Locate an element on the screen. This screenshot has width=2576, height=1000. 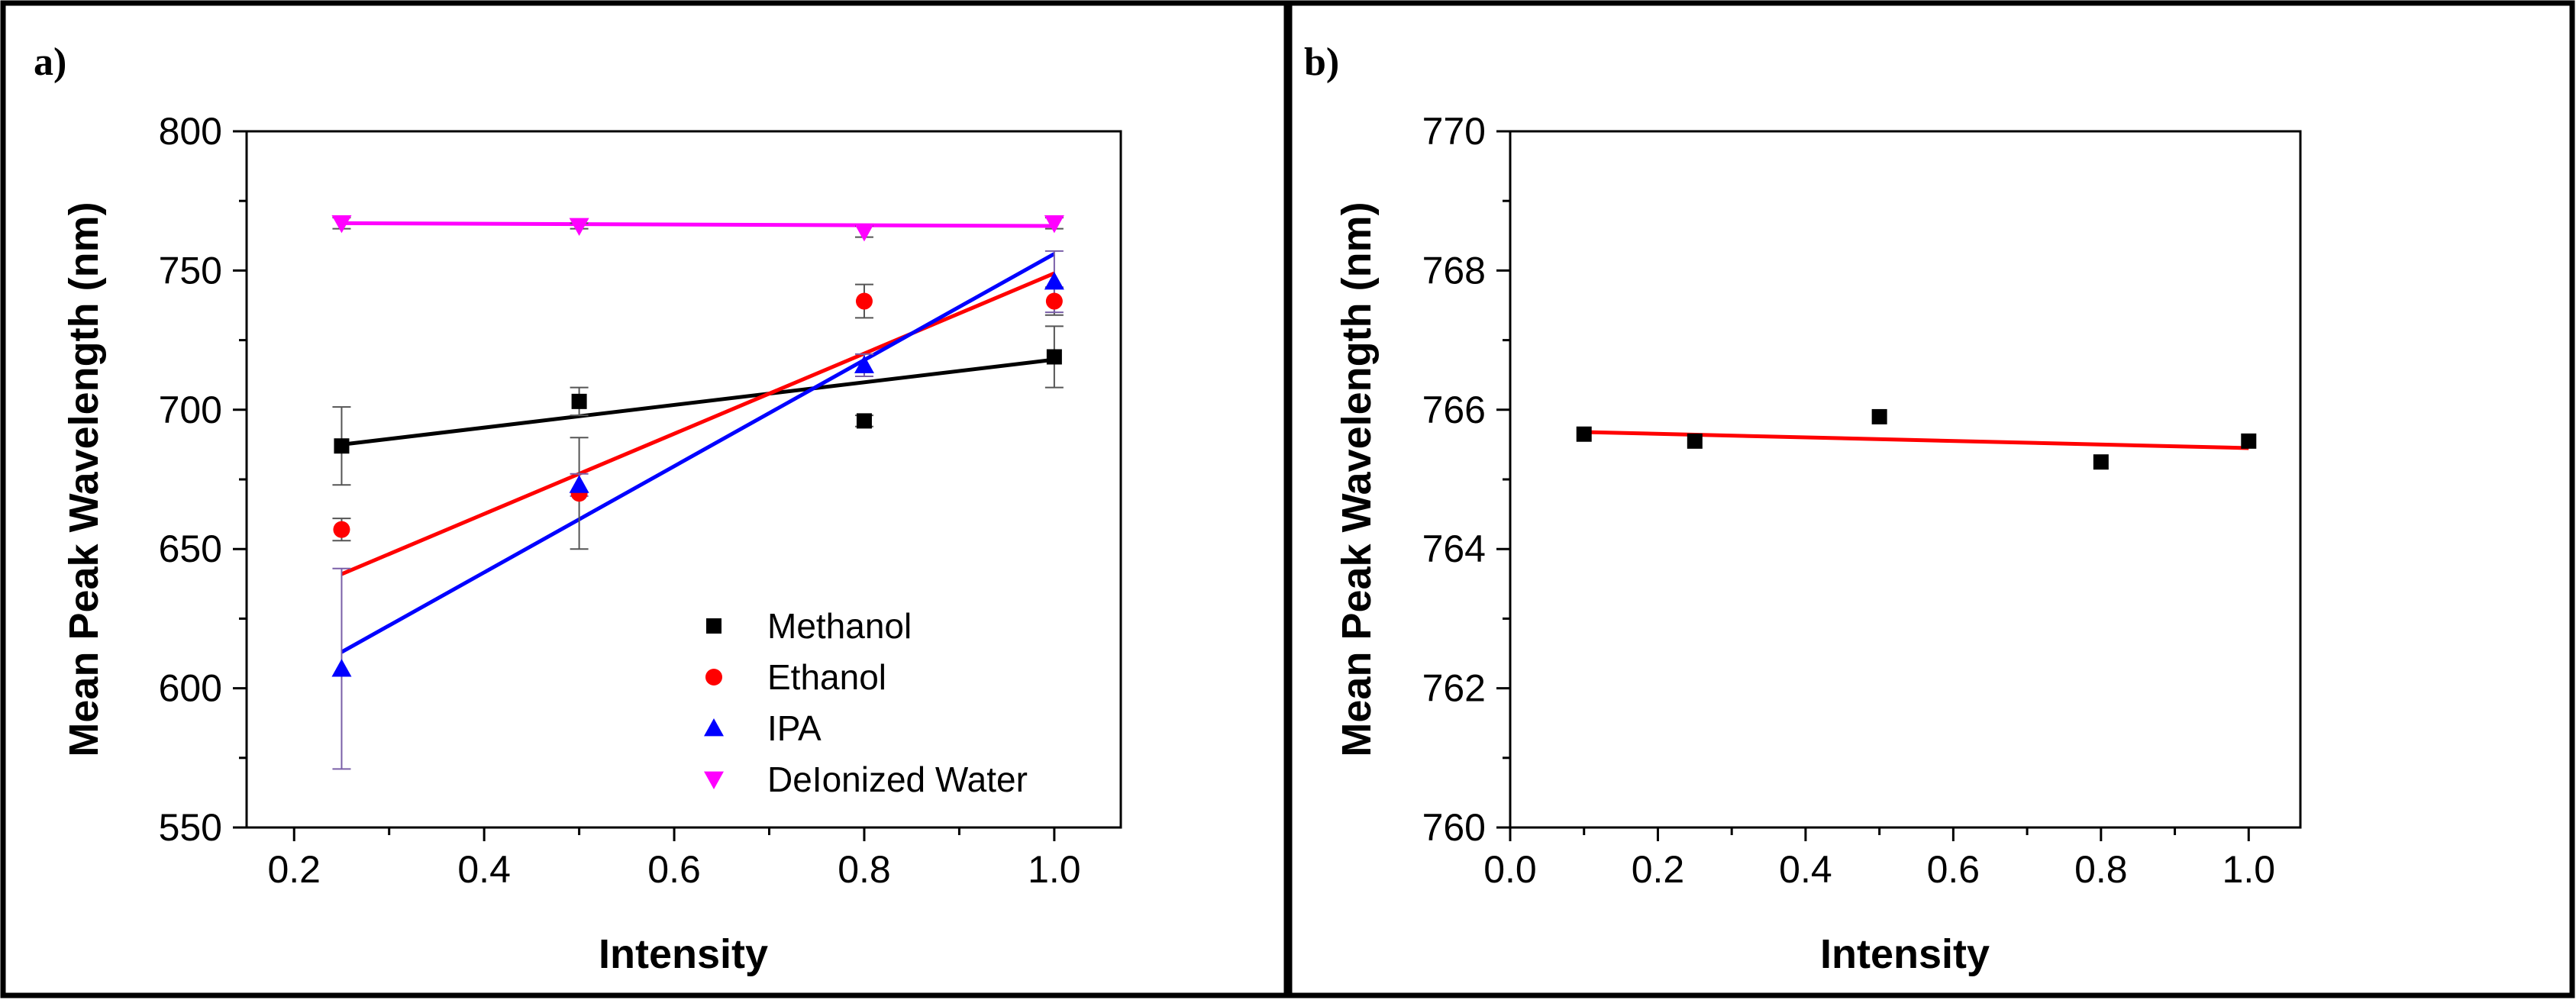
y-tick-label: 650 is located at coordinates (190, 549).